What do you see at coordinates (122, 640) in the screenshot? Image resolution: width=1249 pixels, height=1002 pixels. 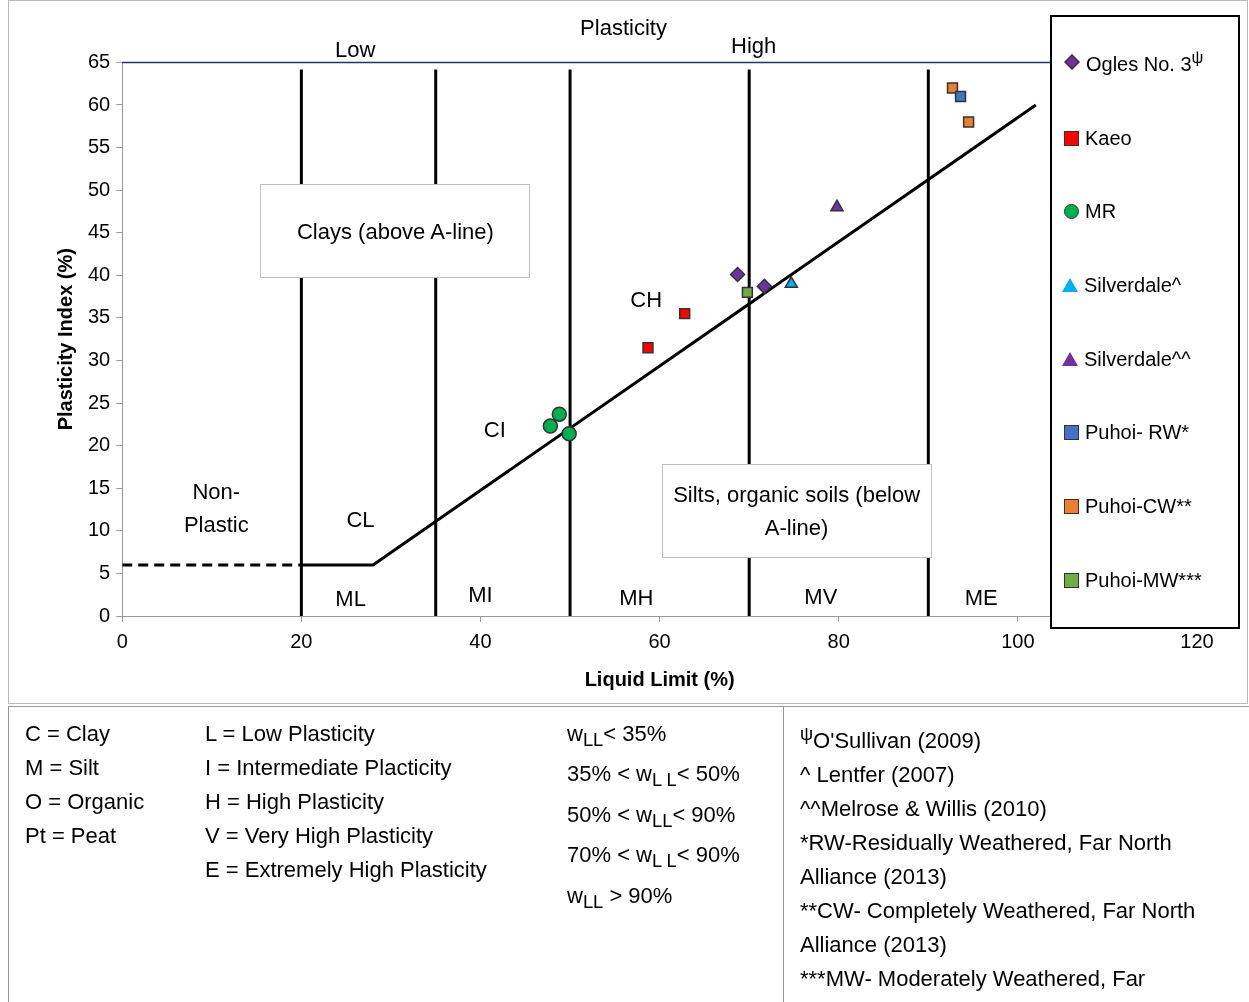 I see `x-tick-label: 0` at bounding box center [122, 640].